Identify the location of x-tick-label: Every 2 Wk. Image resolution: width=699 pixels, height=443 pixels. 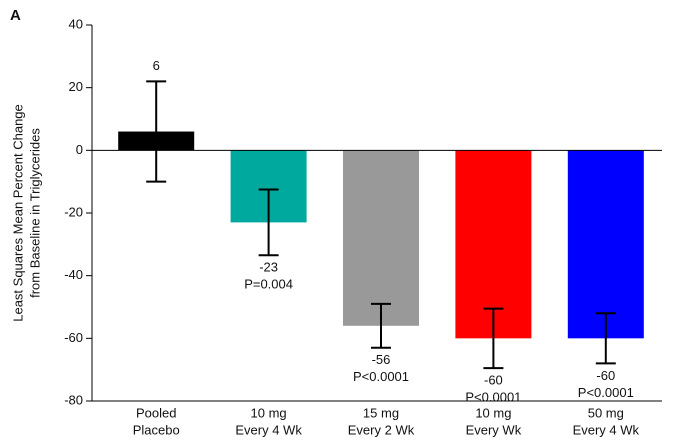
(381, 429).